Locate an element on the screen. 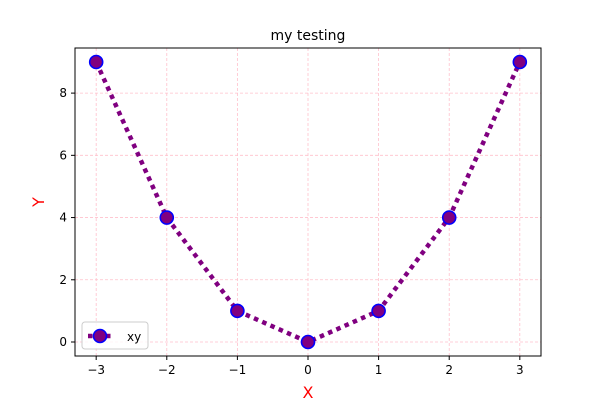 Image resolution: width=600 pixels, height=400 pixels. legend-label: xy is located at coordinates (134, 337).